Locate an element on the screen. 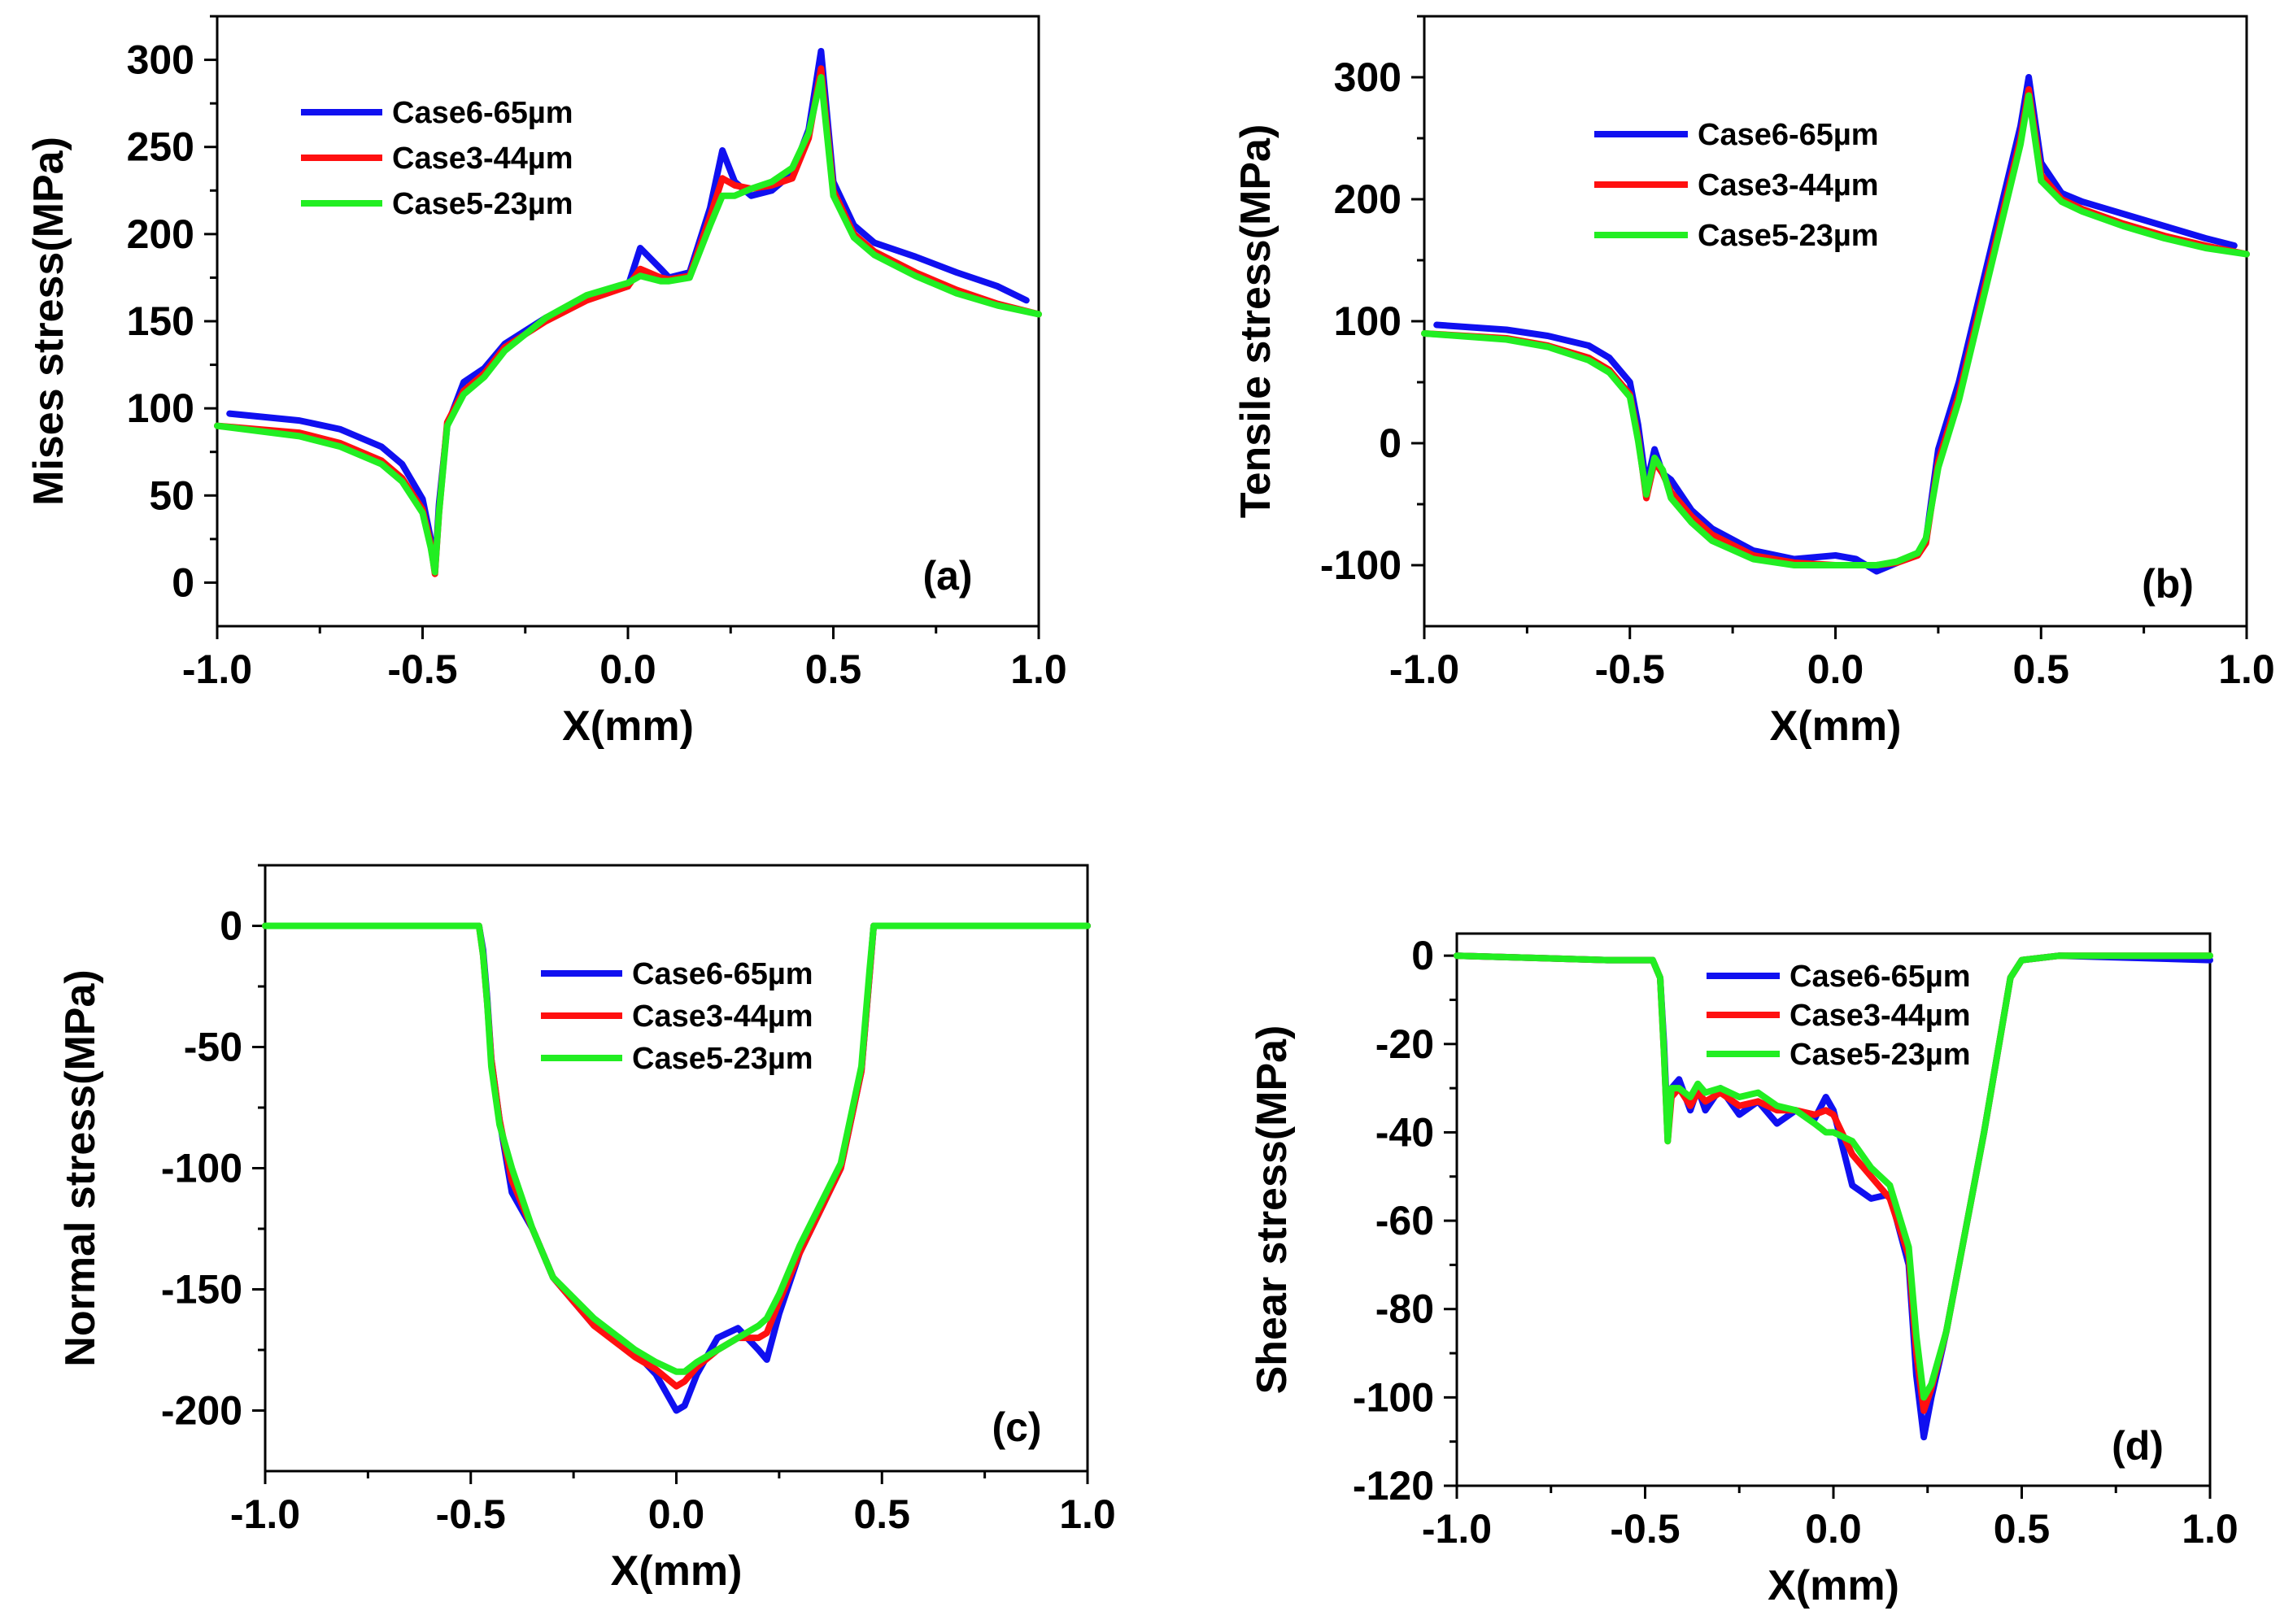 The height and width of the screenshot is (1624, 2293). y-axis-title: Tensile stress(MPa) is located at coordinates (1255, 321).